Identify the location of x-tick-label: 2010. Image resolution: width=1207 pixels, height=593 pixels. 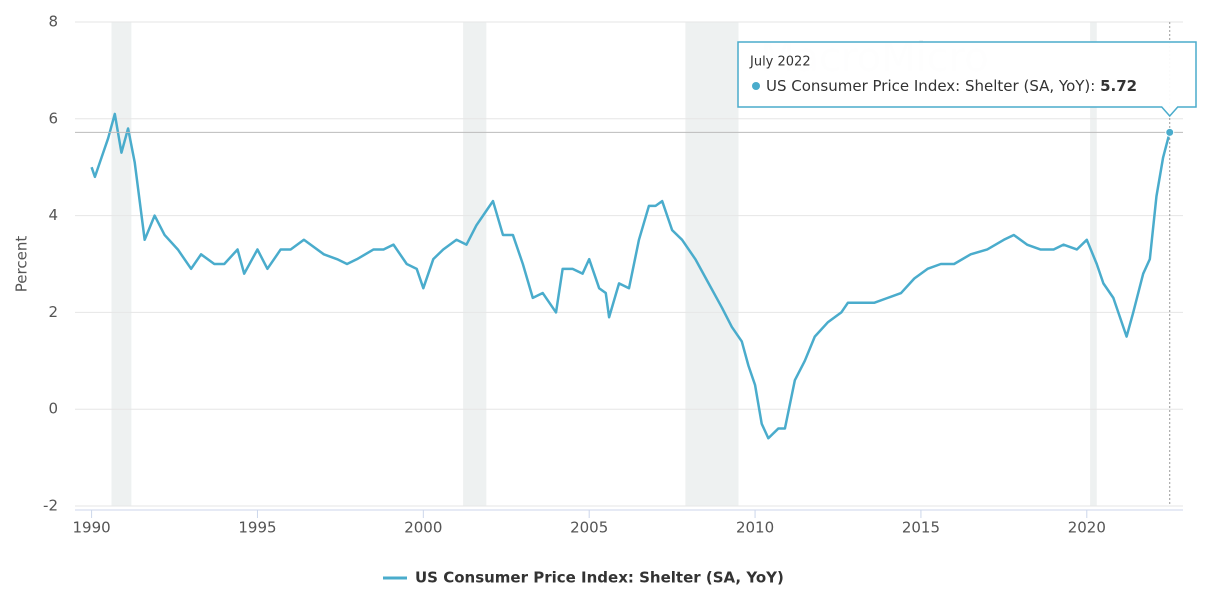
(755, 528).